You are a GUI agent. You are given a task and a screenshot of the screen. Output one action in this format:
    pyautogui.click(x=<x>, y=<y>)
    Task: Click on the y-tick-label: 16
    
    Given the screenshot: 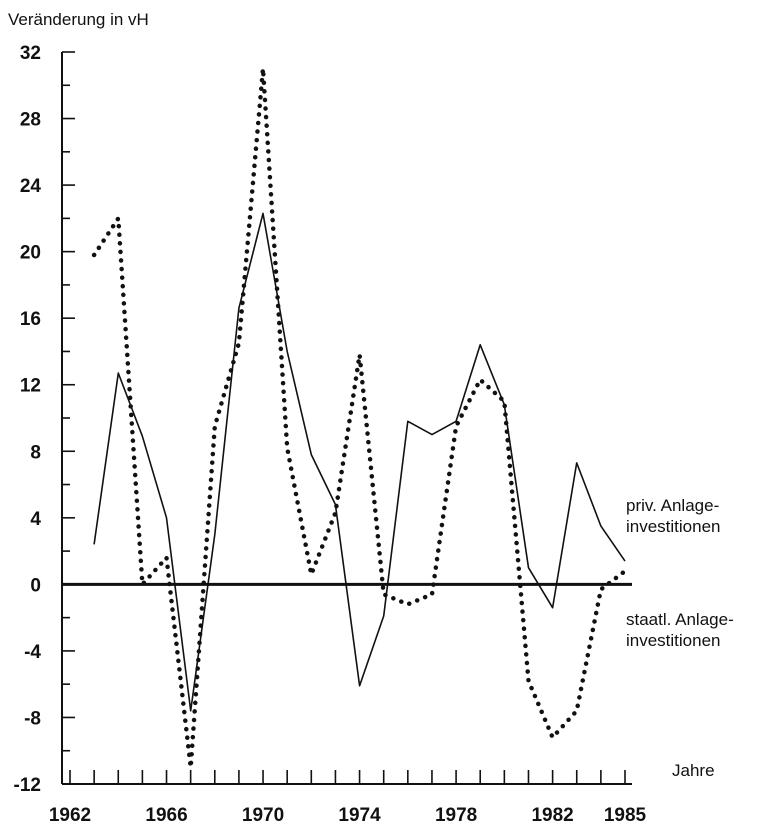 What is the action you would take?
    pyautogui.click(x=30, y=319)
    